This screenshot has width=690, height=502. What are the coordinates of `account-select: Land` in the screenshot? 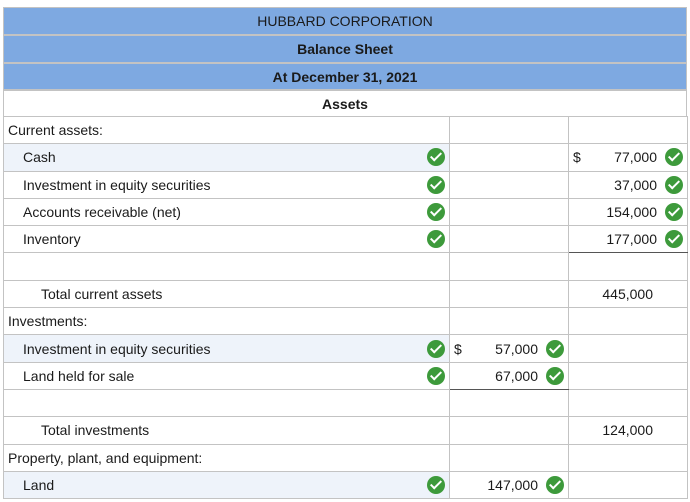 It's located at (226, 485).